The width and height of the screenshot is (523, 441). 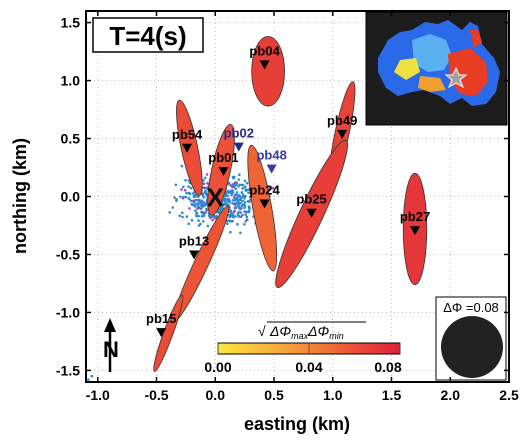 What do you see at coordinates (68, 370) in the screenshot?
I see `y-tick-label: -1.5` at bounding box center [68, 370].